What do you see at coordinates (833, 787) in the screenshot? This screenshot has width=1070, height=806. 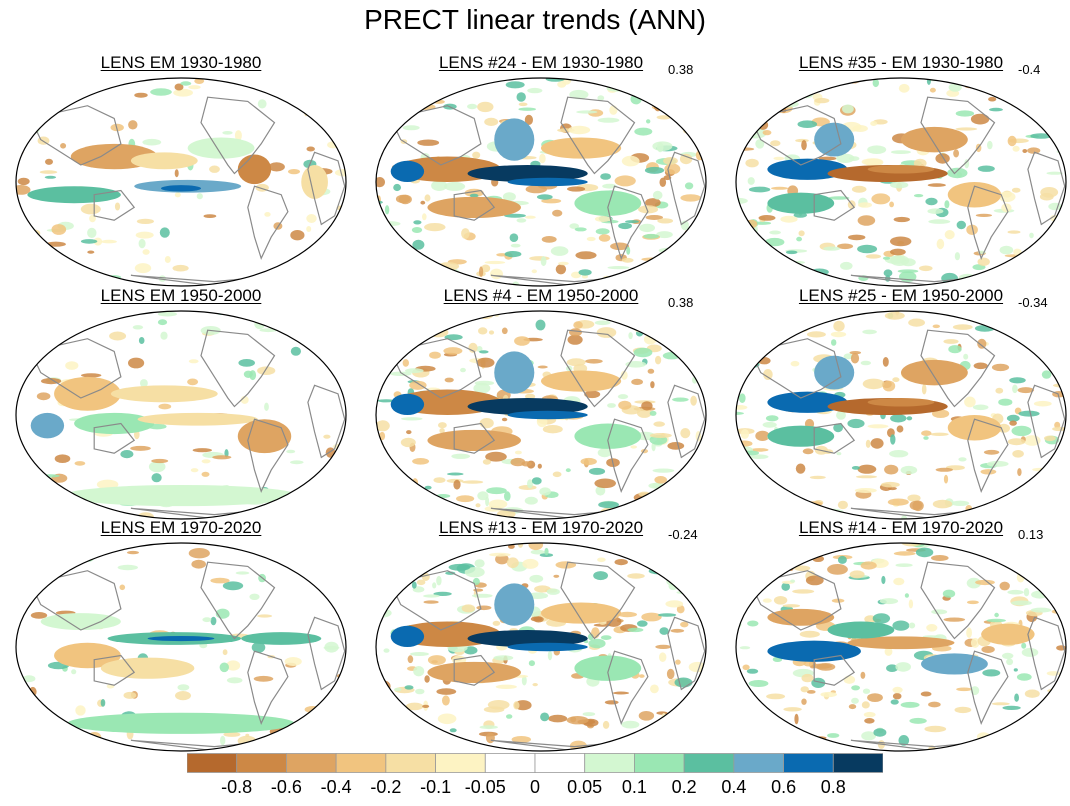 I see `colorbar-tick-label: 0.8` at bounding box center [833, 787].